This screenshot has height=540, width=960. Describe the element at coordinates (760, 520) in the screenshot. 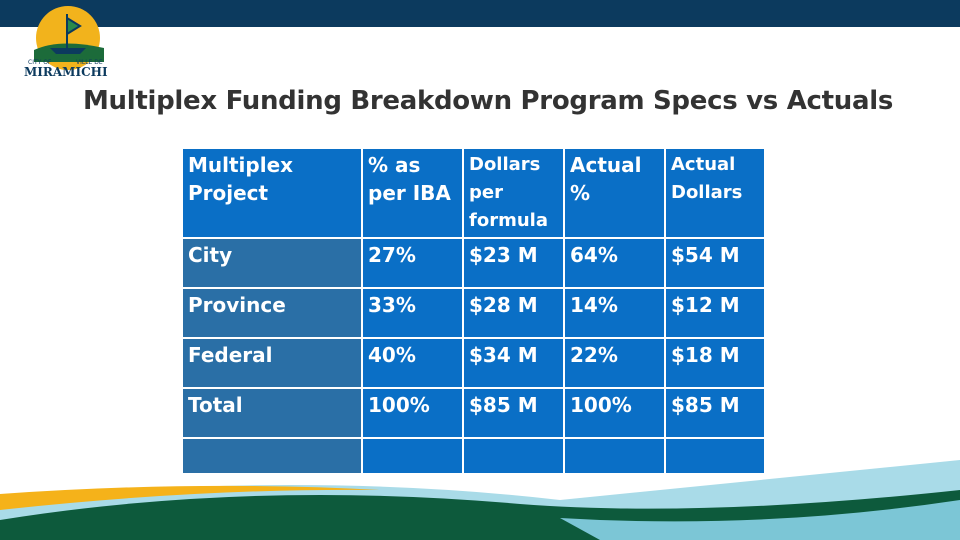

I see `wave-teal` at that location.